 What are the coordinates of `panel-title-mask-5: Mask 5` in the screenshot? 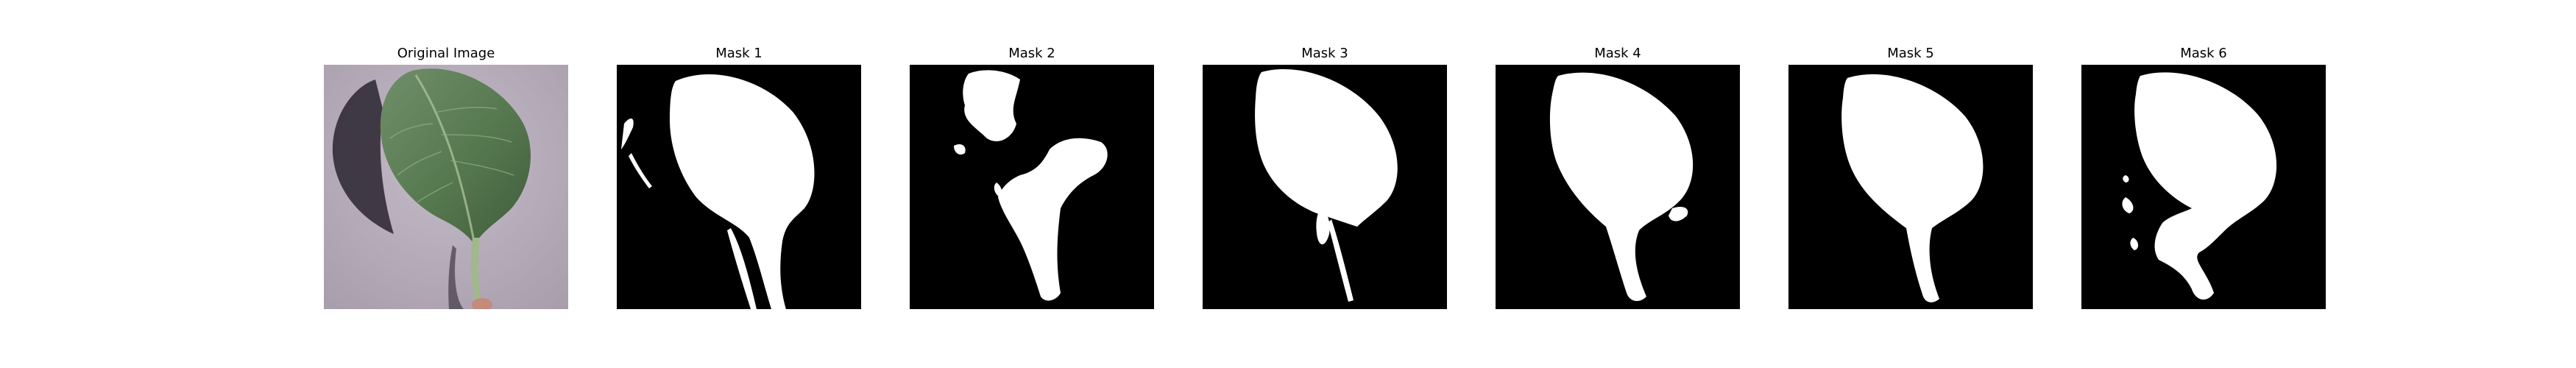 It's located at (1910, 53).